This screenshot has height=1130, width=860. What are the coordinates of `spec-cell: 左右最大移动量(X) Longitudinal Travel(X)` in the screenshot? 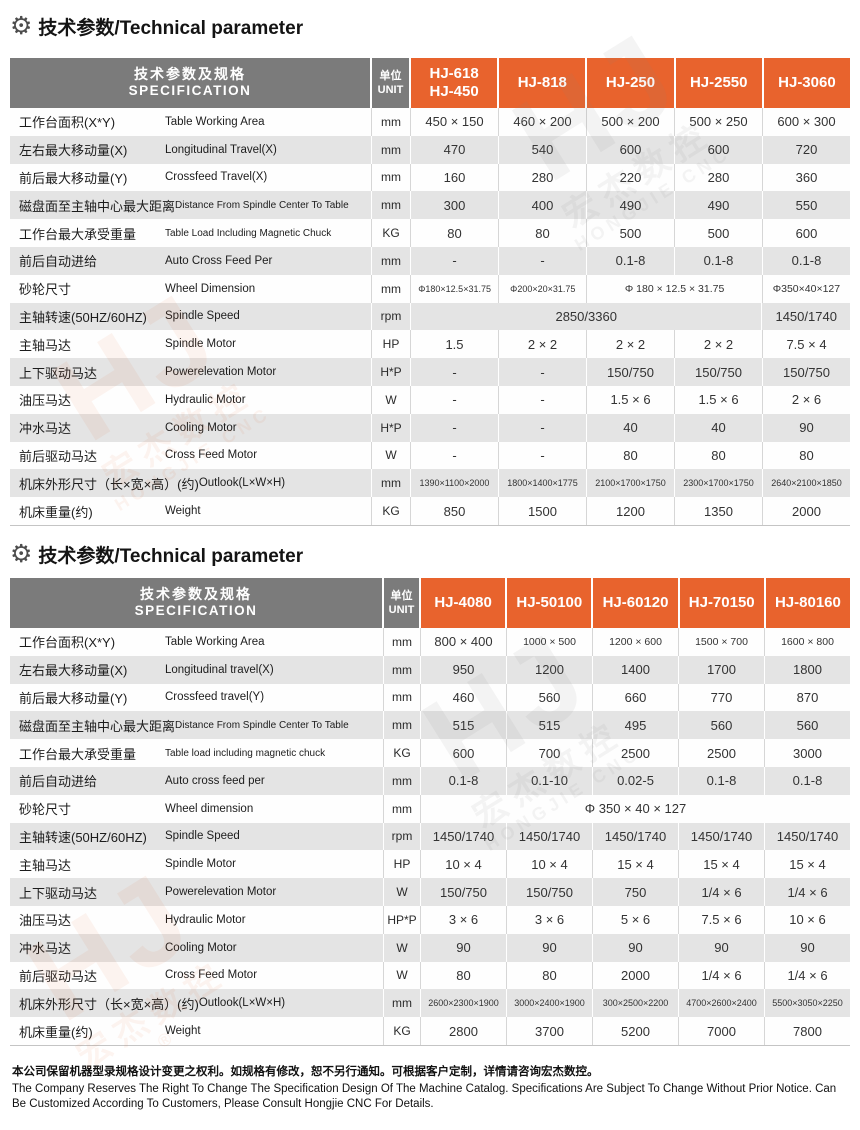 It's located at (191, 149).